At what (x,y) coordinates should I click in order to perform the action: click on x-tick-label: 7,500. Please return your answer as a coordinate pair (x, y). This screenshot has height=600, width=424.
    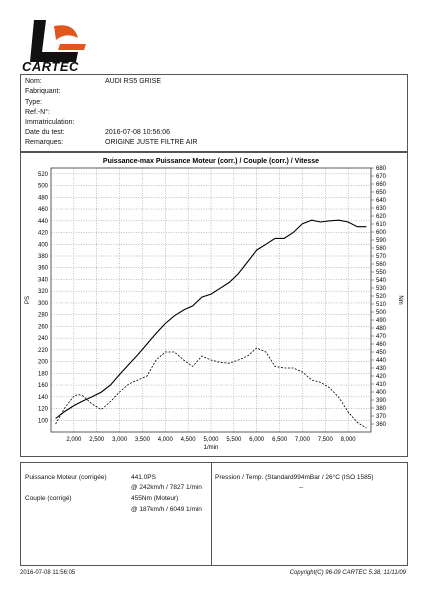
    Looking at the image, I should click on (326, 440).